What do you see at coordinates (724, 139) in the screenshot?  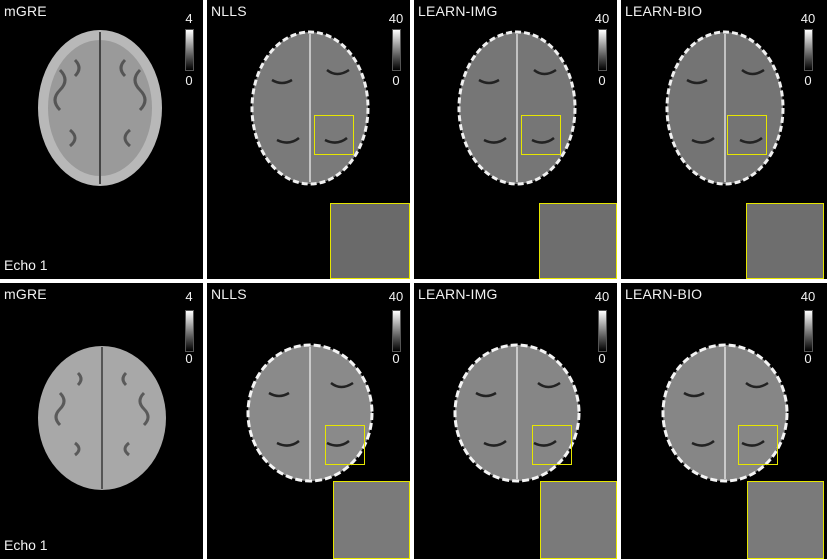 I see `panel-r1-learn-bio: LEARN-BIO 40 0` at bounding box center [724, 139].